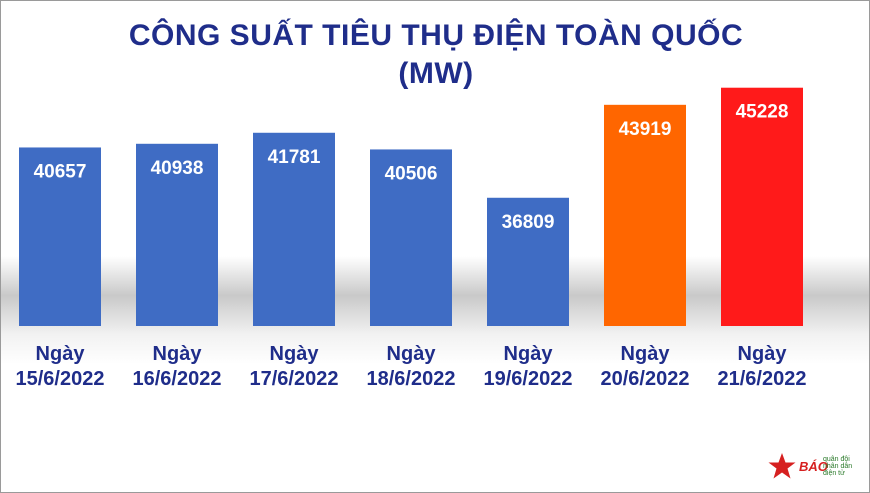  What do you see at coordinates (834, 473) in the screenshot?
I see `logo-sub-line: điện tử` at bounding box center [834, 473].